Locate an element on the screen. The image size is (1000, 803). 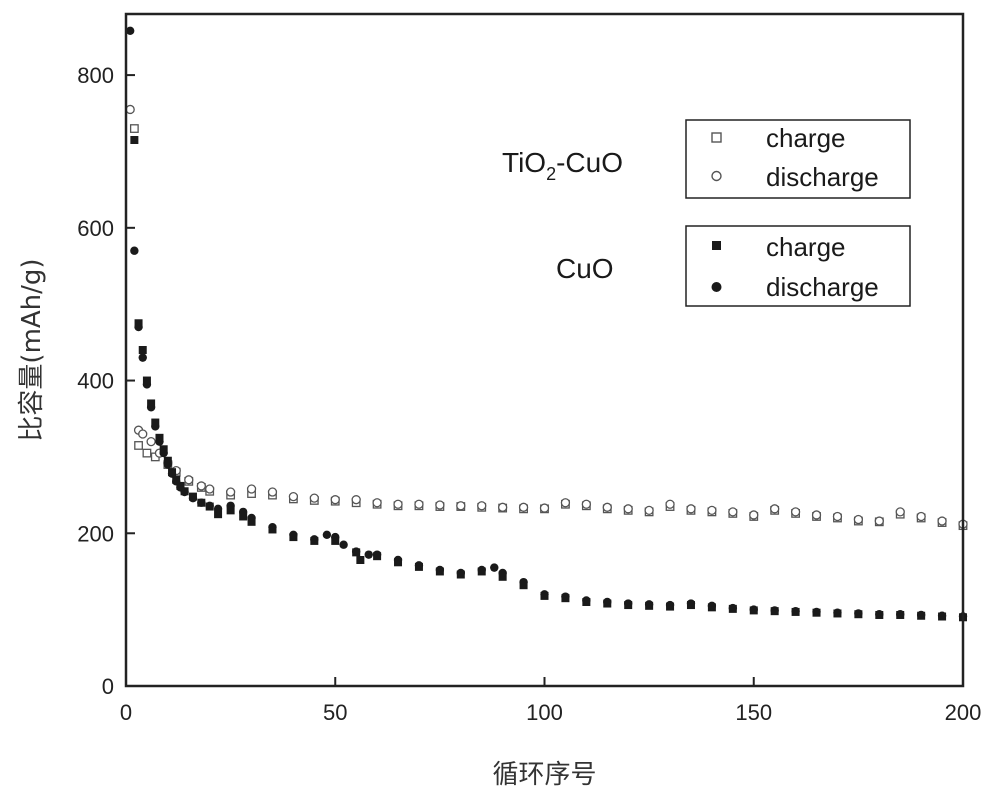
legend-group-tio2-cuo-rest: -CuO is located at coordinates (589, 162).